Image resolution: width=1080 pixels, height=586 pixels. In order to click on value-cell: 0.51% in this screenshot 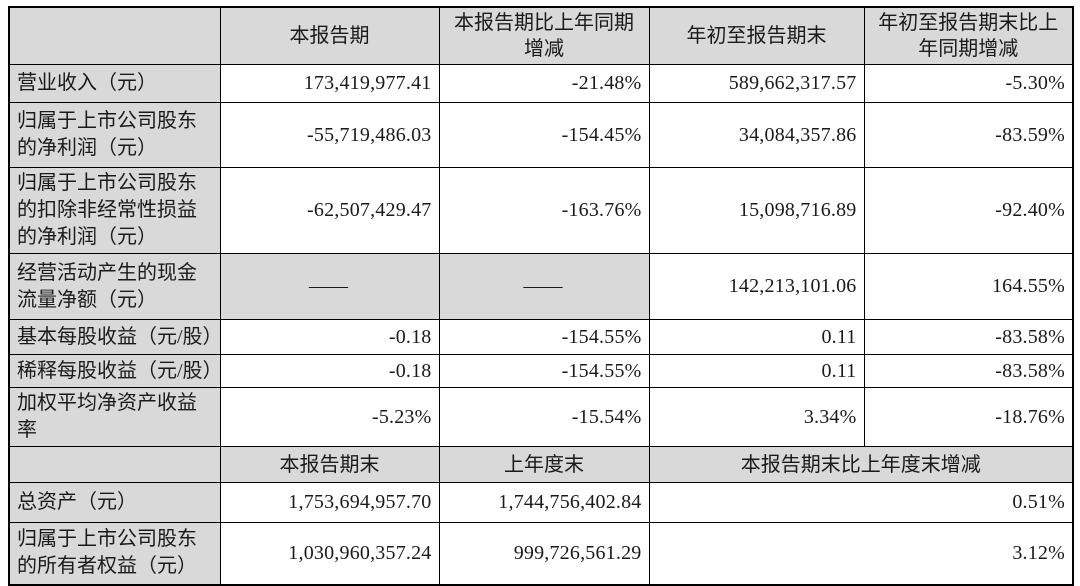, I will do `click(861, 502)`.